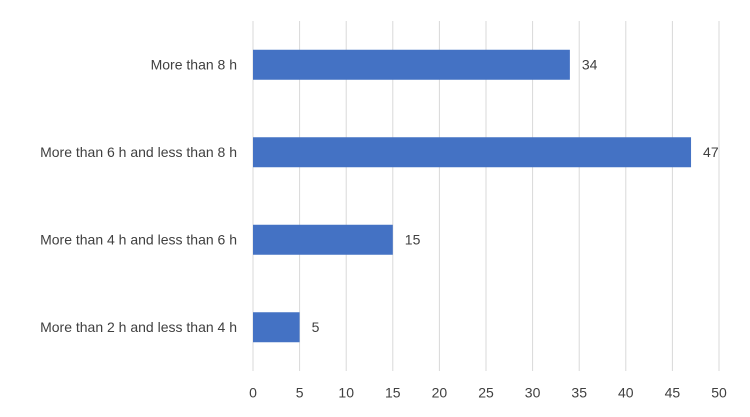 This screenshot has width=750, height=417. Describe the element at coordinates (300, 393) in the screenshot. I see `x-tick-label: 5` at that location.